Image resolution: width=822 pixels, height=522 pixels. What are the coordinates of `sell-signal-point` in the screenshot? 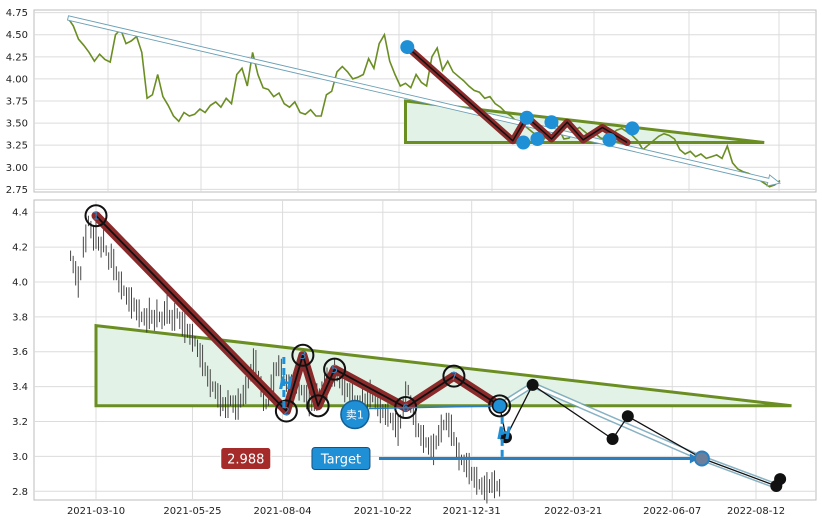 It's located at (499, 406).